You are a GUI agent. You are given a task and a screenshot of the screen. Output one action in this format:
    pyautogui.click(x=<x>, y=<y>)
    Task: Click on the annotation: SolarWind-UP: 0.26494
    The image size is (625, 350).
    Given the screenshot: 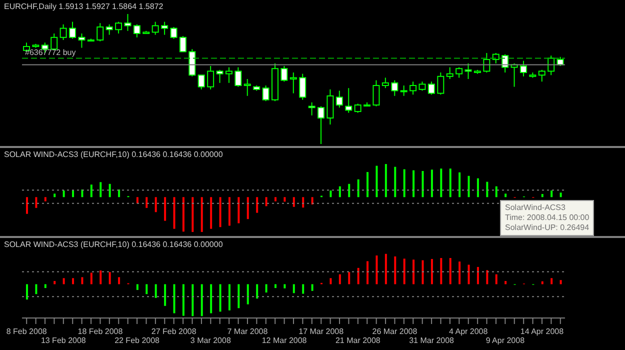 What is the action you would take?
    pyautogui.click(x=547, y=228)
    